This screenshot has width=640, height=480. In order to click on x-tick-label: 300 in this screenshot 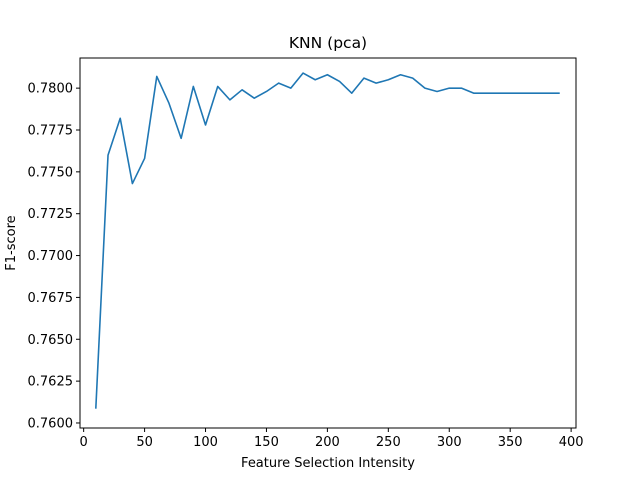, I will do `click(449, 442)`.